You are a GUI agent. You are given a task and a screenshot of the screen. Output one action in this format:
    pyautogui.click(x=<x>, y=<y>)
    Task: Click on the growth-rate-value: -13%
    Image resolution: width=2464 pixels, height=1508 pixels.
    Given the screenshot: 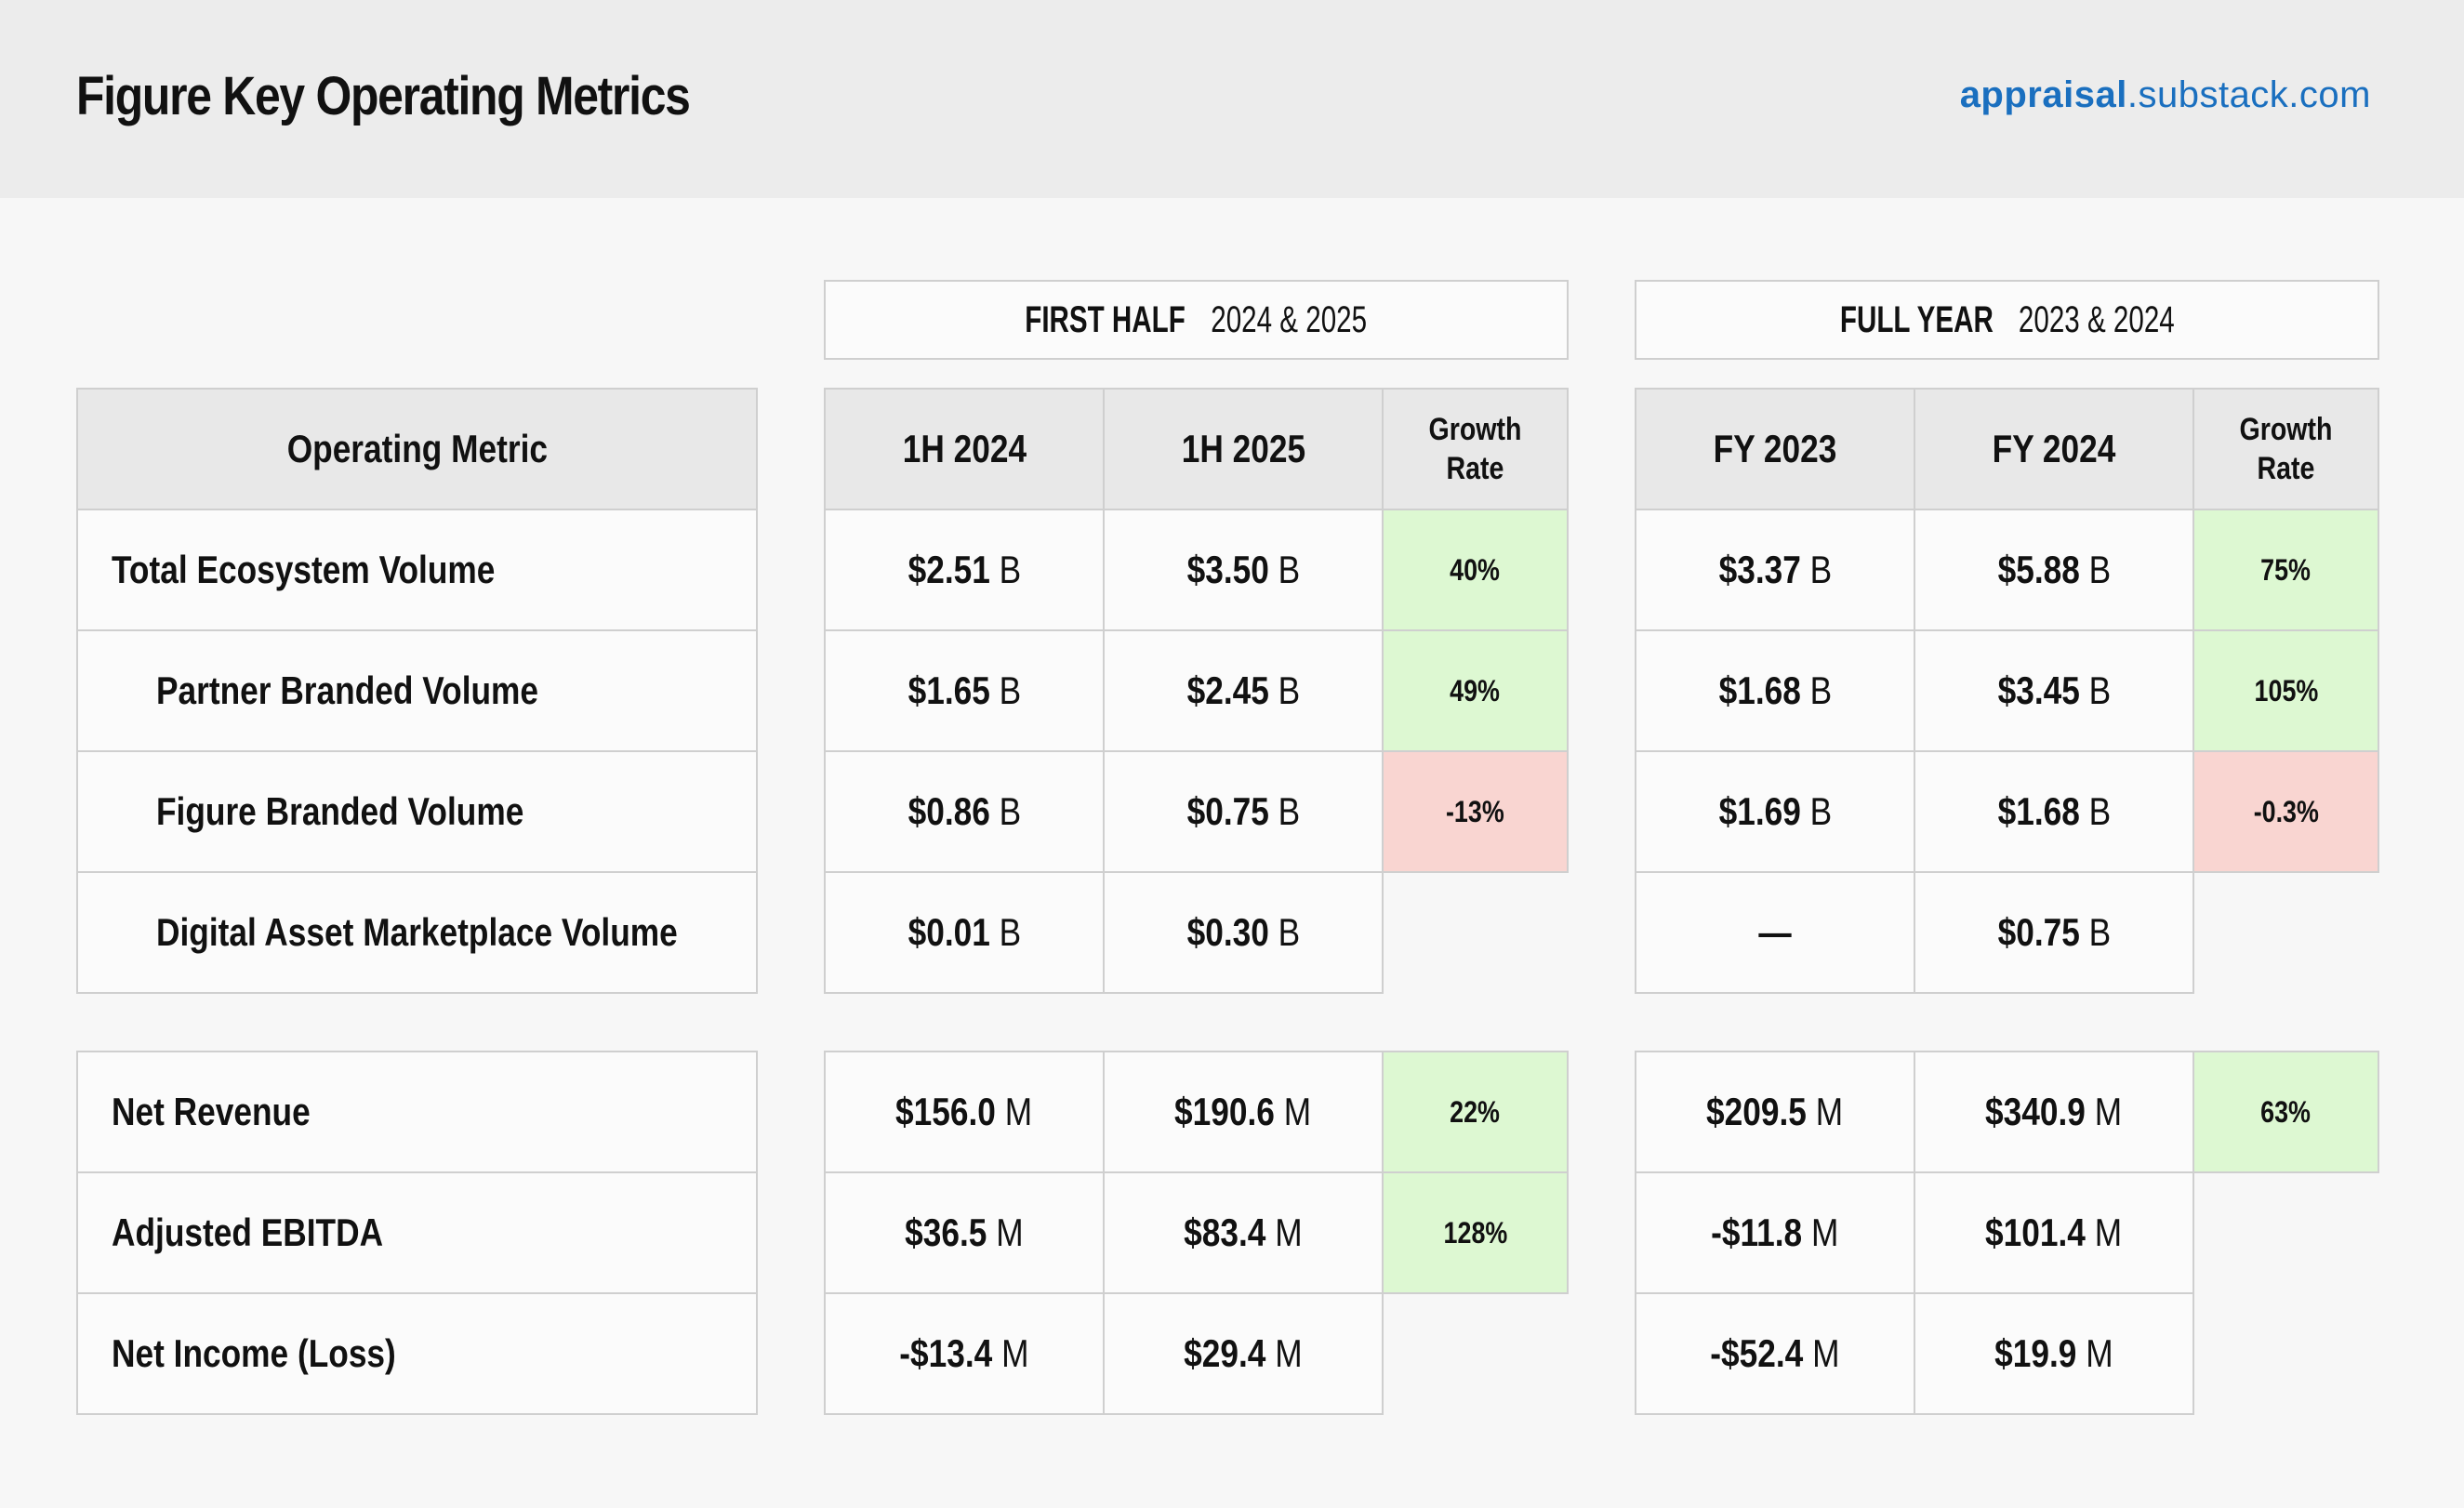 What is the action you would take?
    pyautogui.click(x=1475, y=811)
    